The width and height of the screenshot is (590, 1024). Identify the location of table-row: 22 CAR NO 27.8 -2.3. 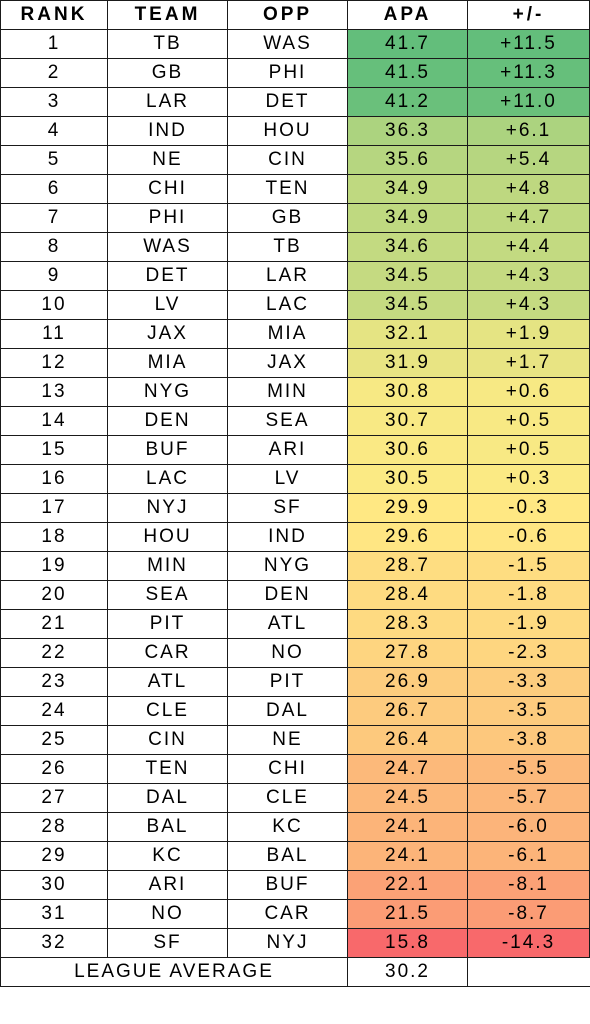
(295, 653).